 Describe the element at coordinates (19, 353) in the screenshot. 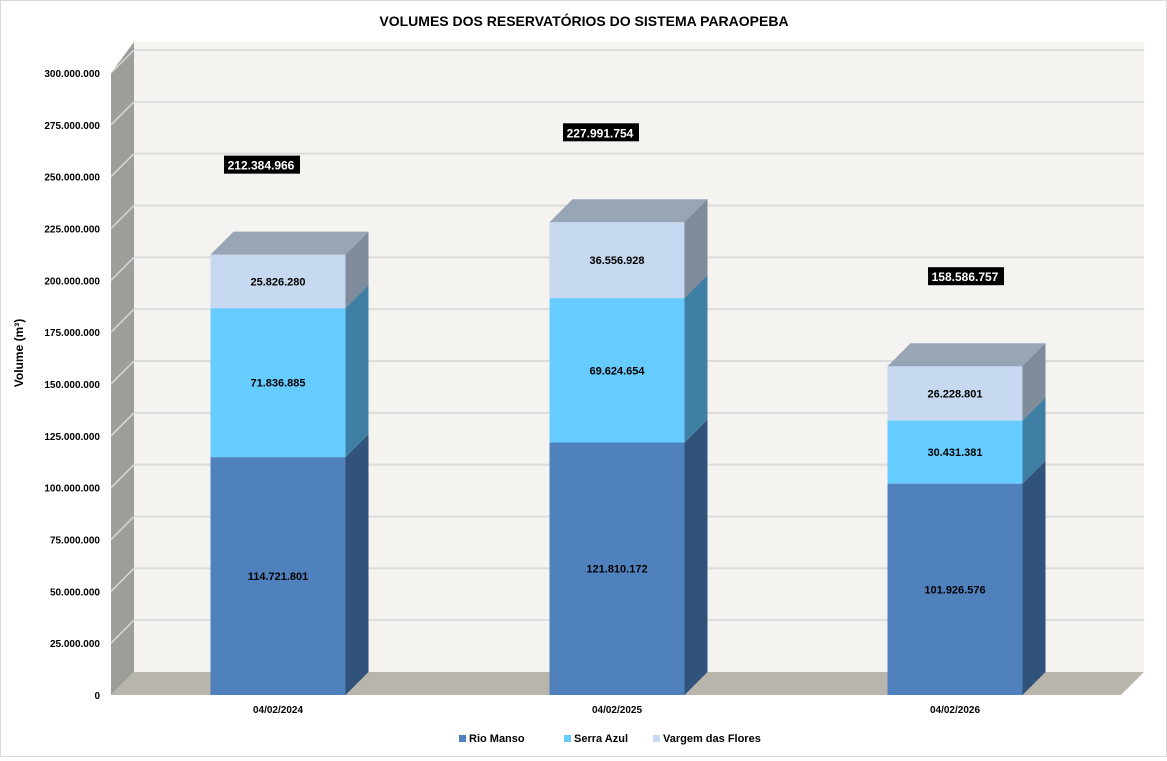

I see `y-axis-label: Volume (m³)` at that location.